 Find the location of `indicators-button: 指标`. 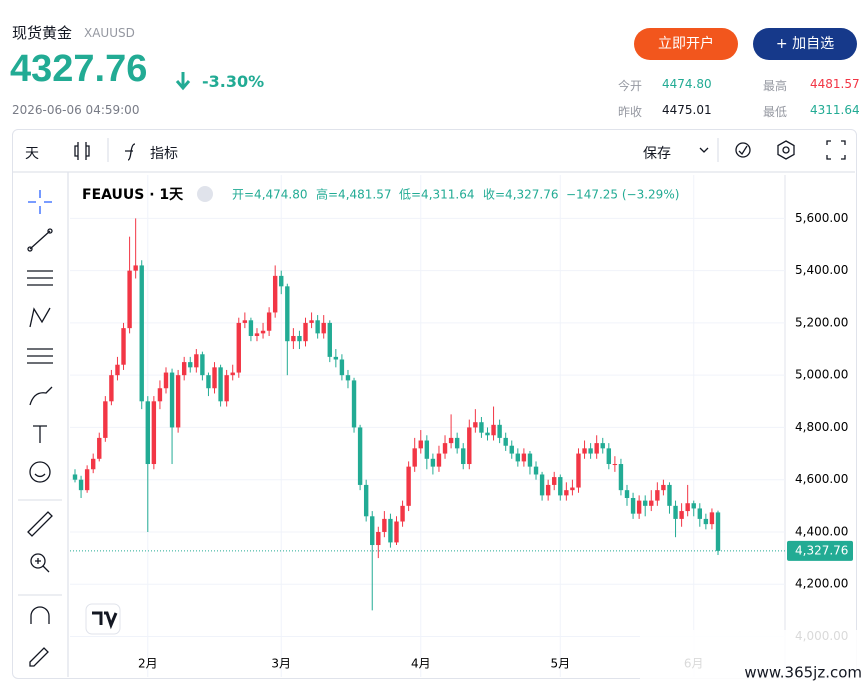

indicators-button: 指标 is located at coordinates (164, 154).